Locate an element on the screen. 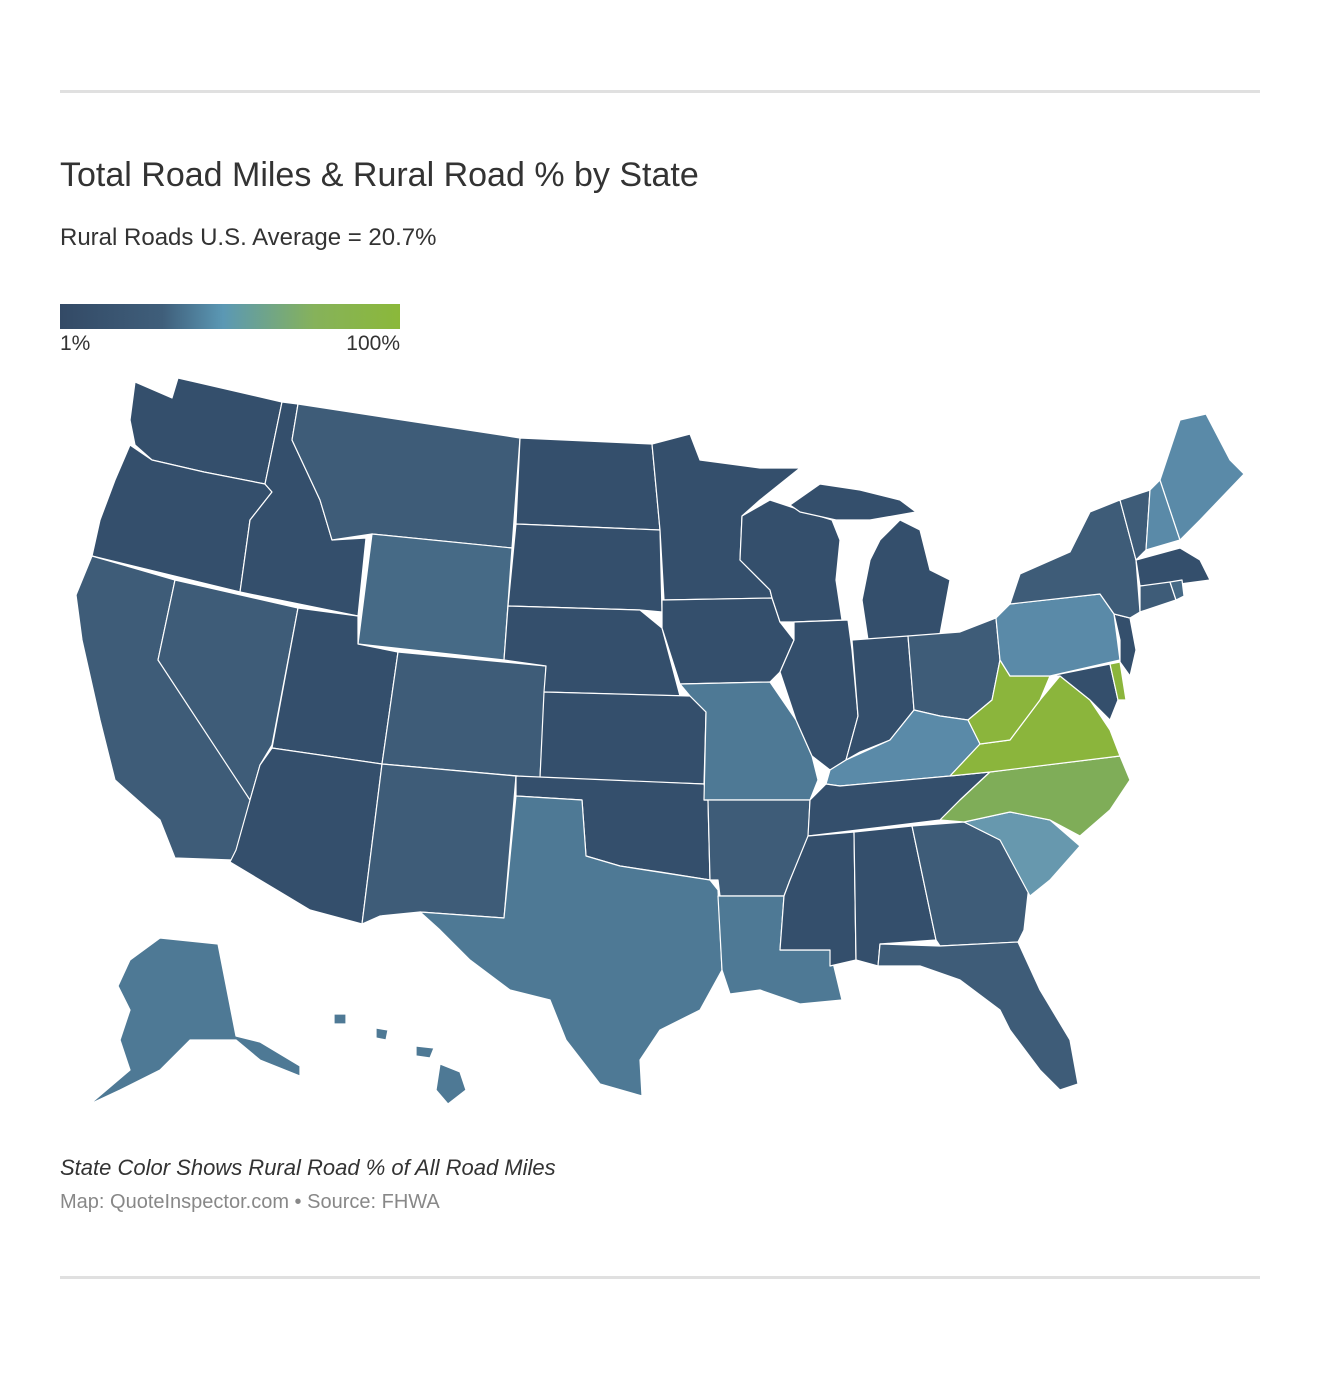 The image size is (1320, 1380). legend-color-scale is located at coordinates (230, 316).